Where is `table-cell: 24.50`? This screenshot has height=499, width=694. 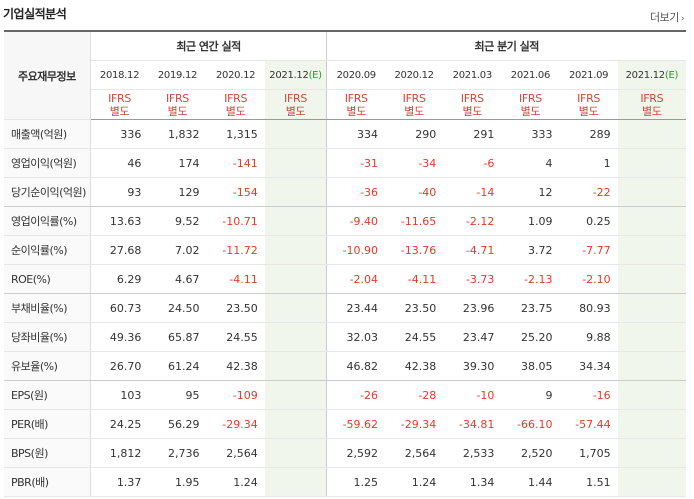
table-cell: 24.50 is located at coordinates (177, 308).